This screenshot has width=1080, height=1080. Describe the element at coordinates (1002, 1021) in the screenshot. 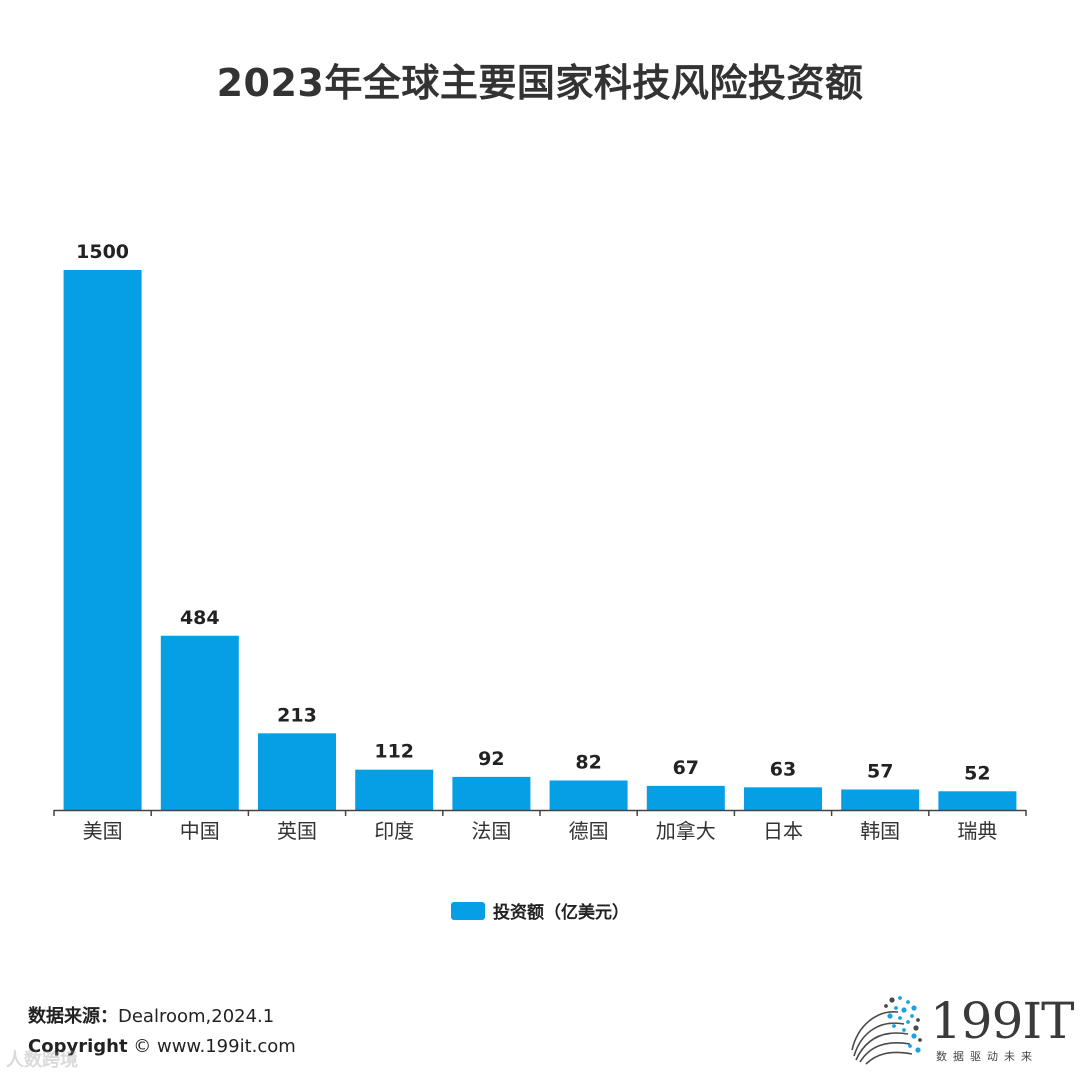

I see `brand-name: 199IT` at that location.